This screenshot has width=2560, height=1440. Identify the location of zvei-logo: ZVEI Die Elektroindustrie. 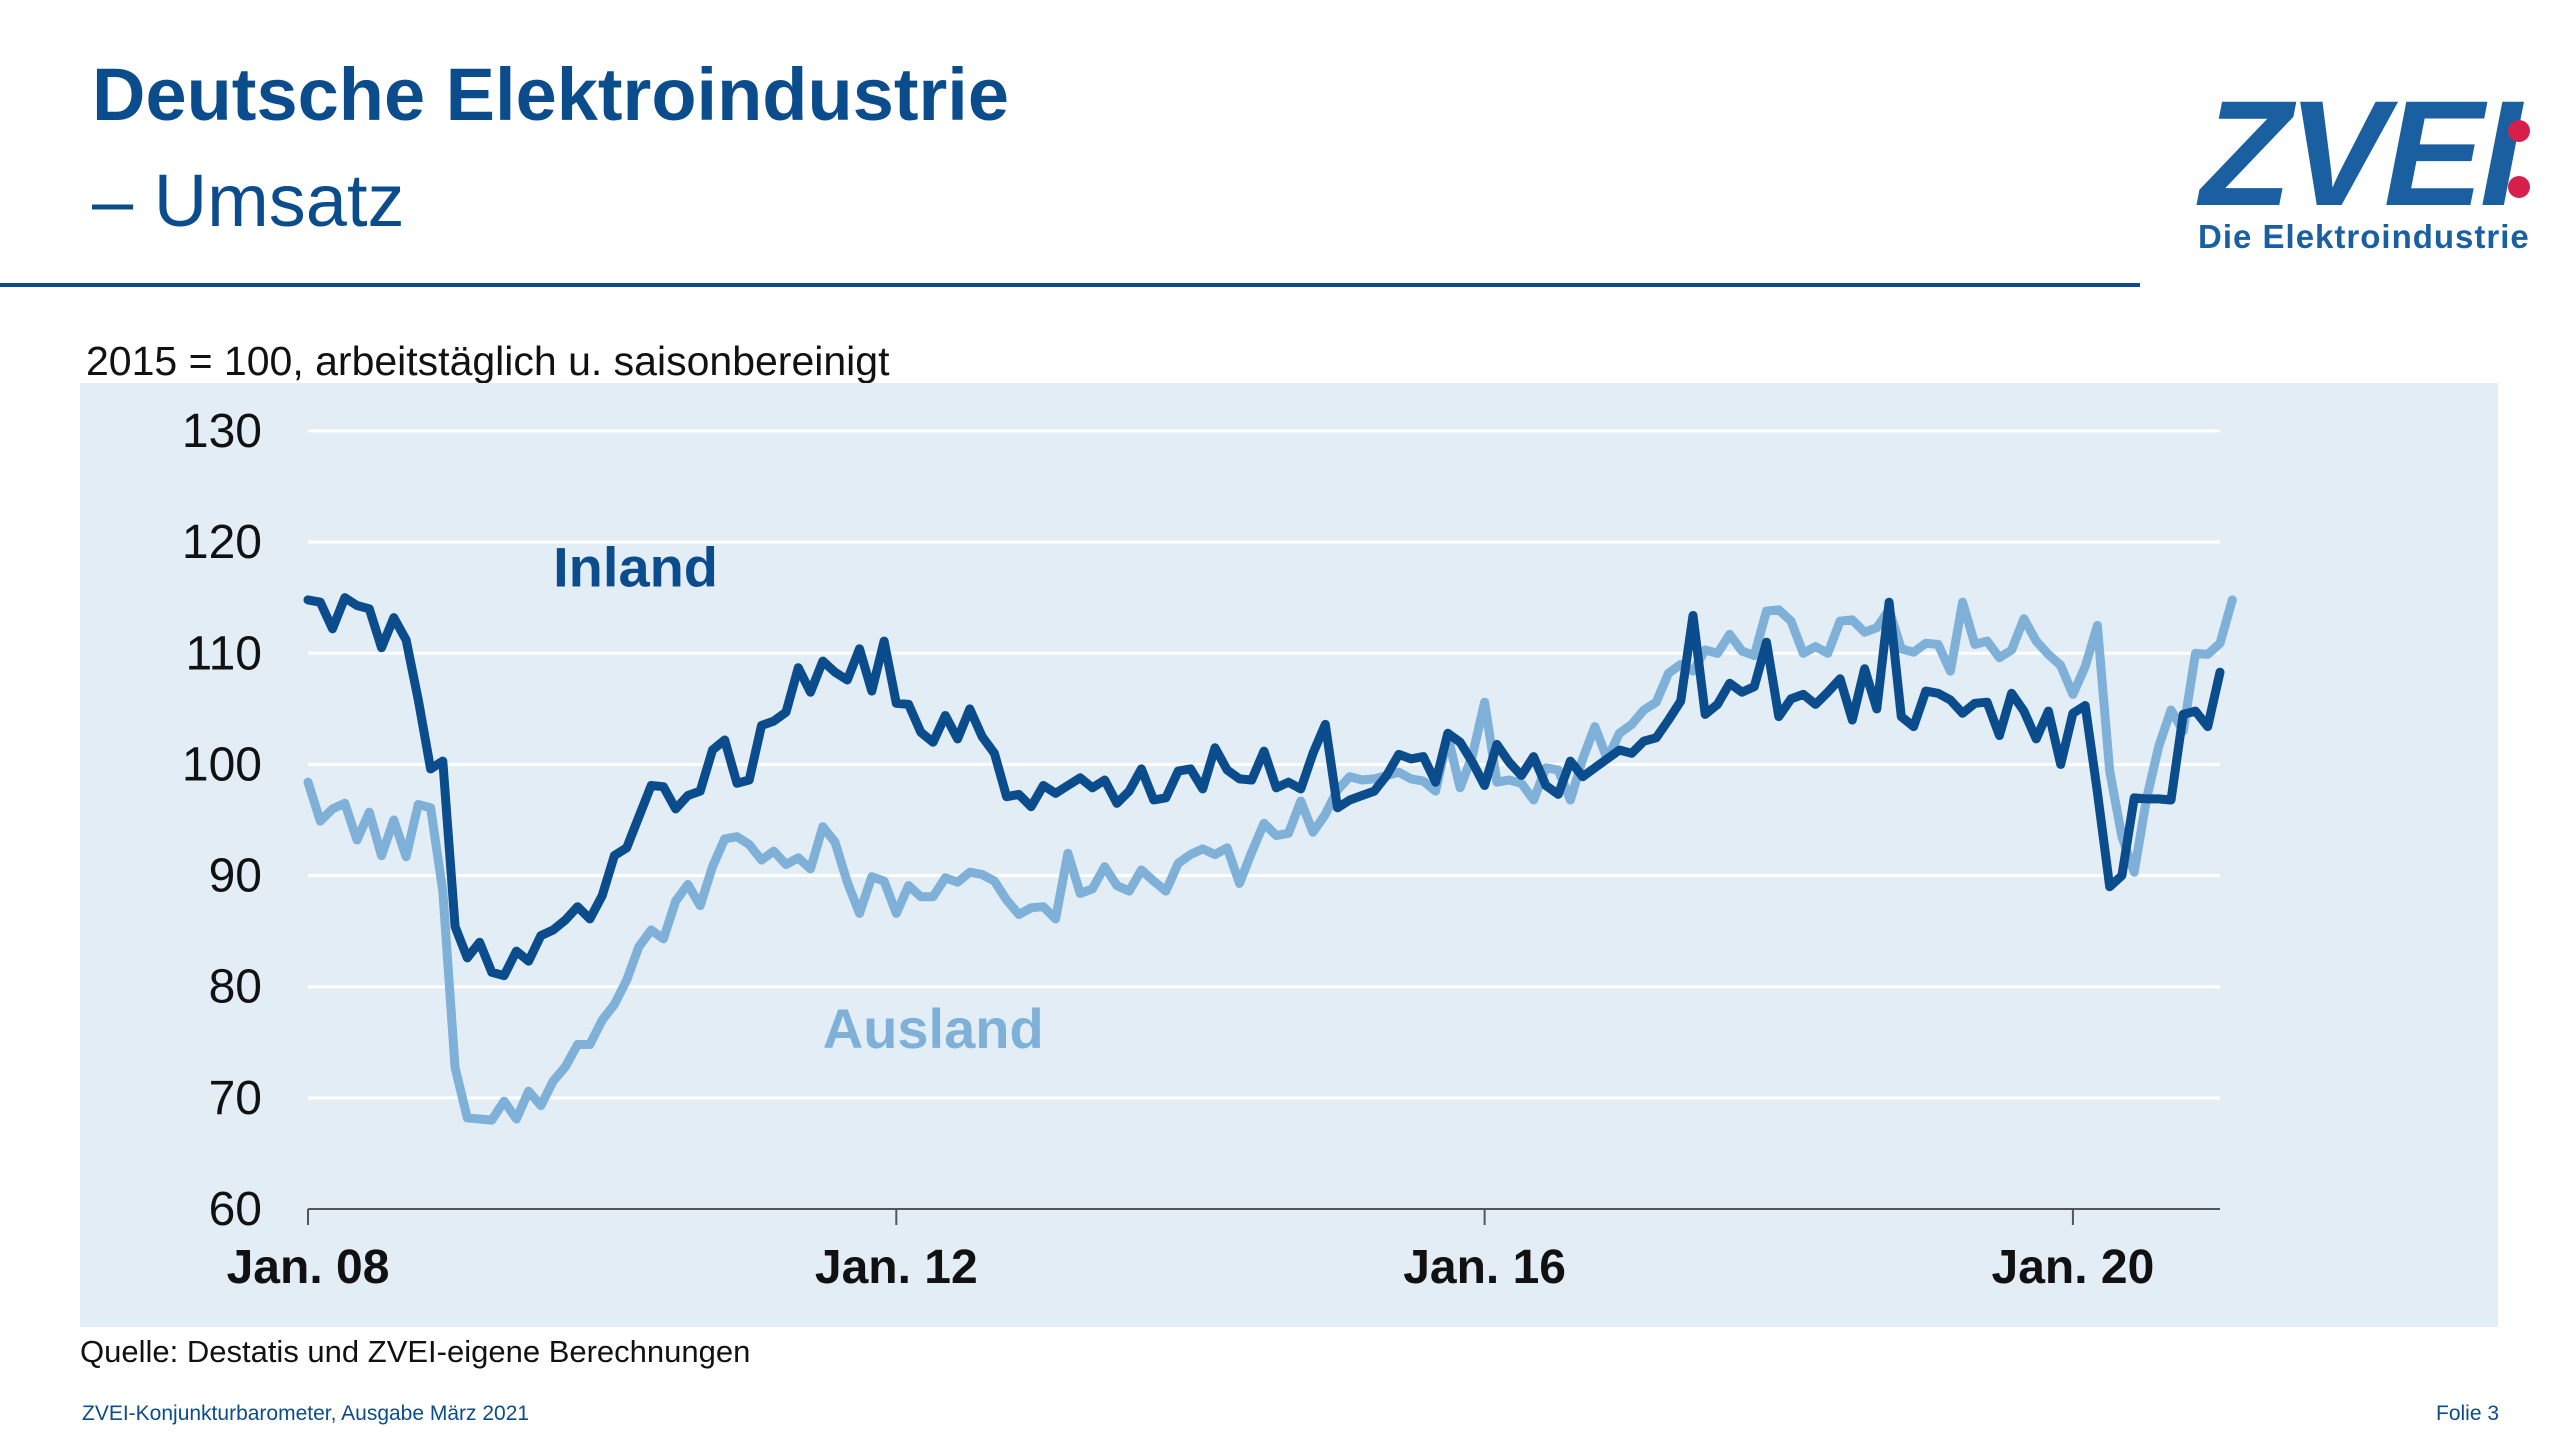
(2365, 168).